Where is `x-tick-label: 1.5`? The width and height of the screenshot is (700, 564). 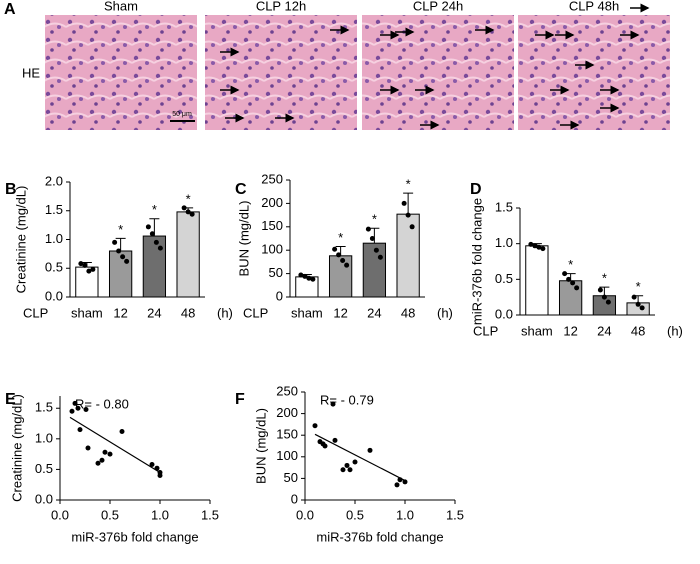
x-tick-label: 1.5 is located at coordinates (455, 514).